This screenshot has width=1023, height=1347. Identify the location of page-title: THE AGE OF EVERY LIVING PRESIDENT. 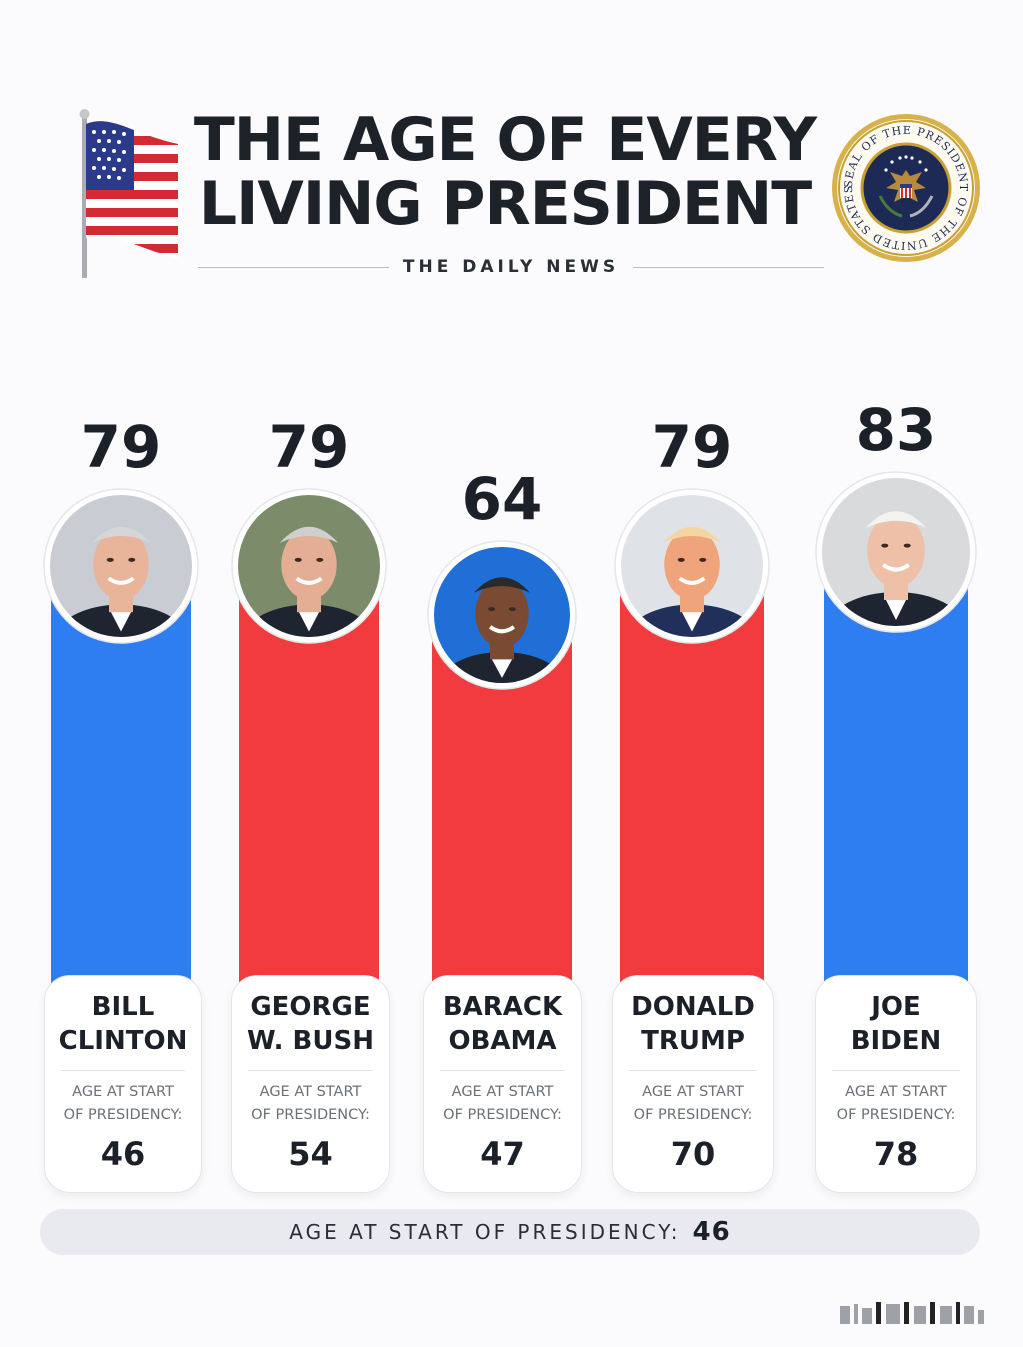
(505, 172).